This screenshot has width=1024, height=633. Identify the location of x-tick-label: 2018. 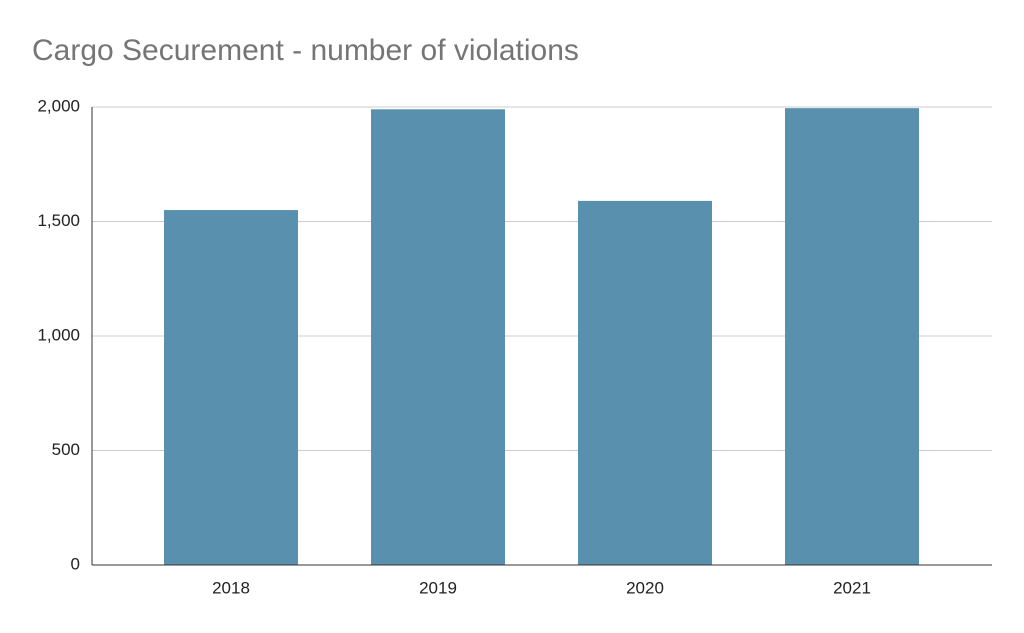
(231, 587).